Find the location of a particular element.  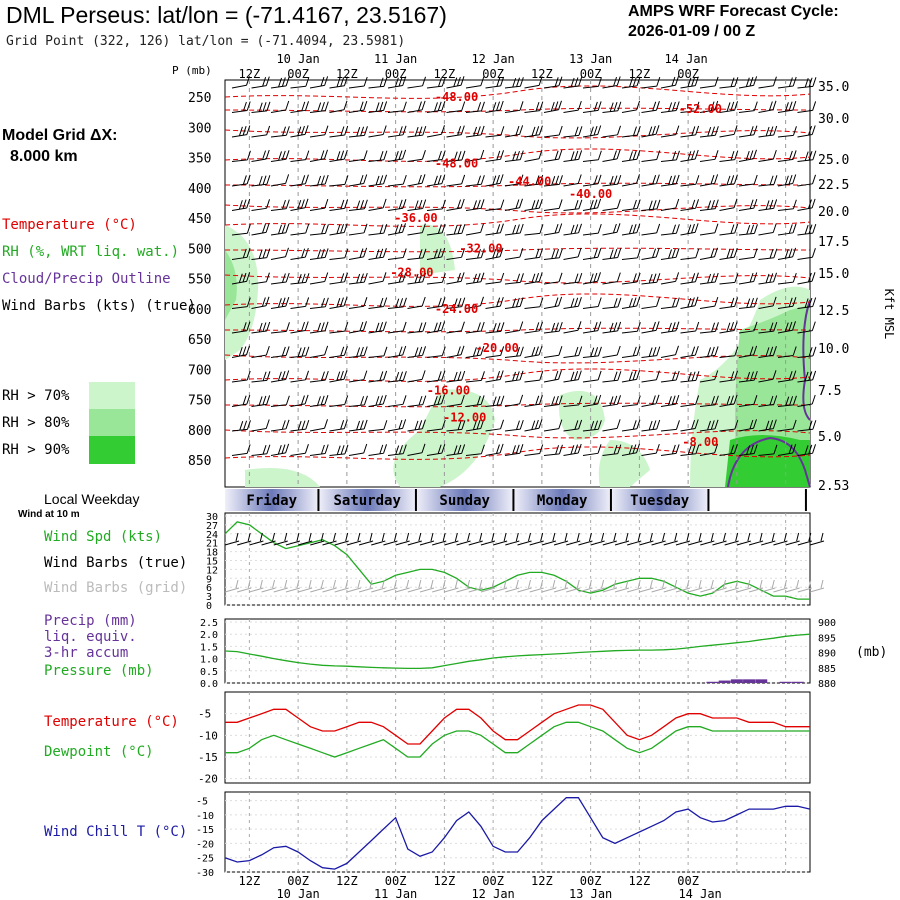

legend-wind-barbs-true: Wind Barbs (true) is located at coordinates (116, 563).